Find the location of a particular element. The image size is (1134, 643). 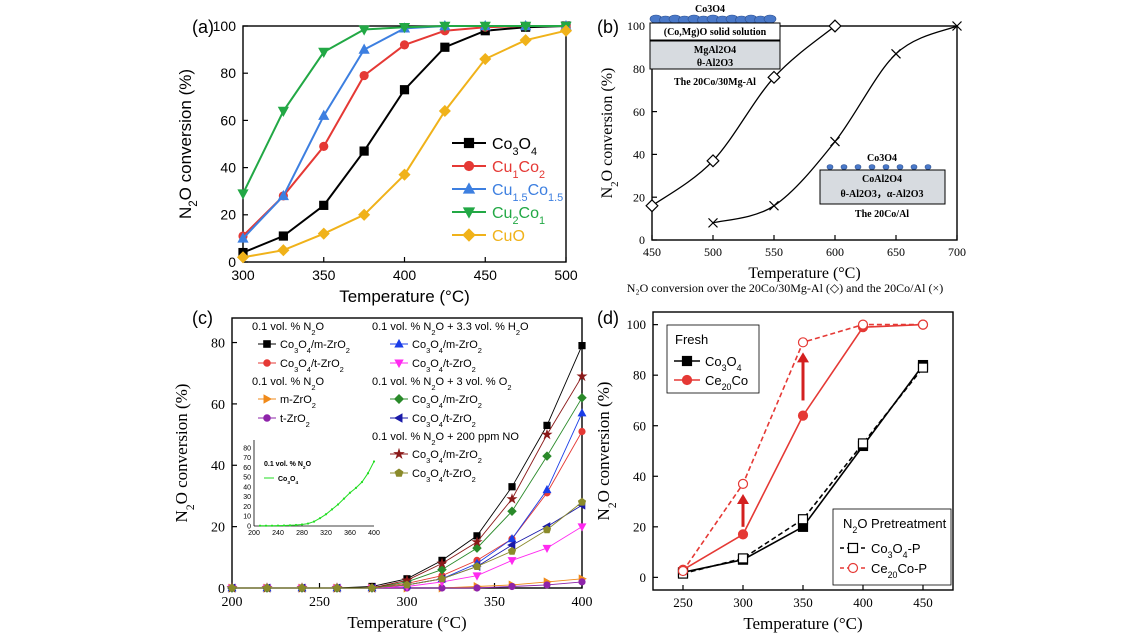

inset-layer: MgAl2O4 is located at coordinates (715, 50).